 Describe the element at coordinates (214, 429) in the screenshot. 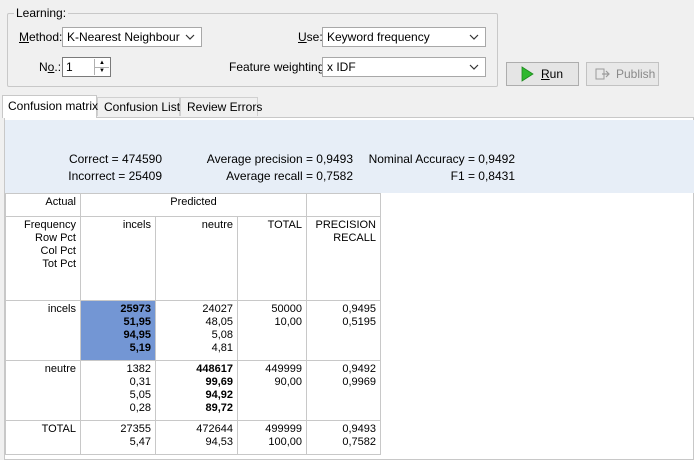

I see `cell-value: 472644` at that location.